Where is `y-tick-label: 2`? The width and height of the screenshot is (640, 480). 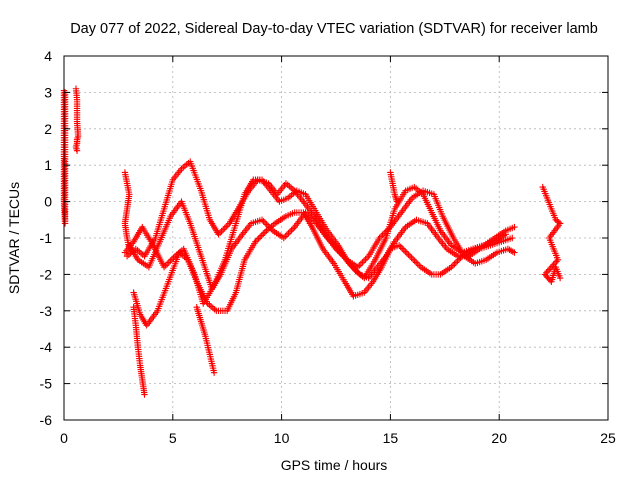 y-tick-label: 2 is located at coordinates (48, 129).